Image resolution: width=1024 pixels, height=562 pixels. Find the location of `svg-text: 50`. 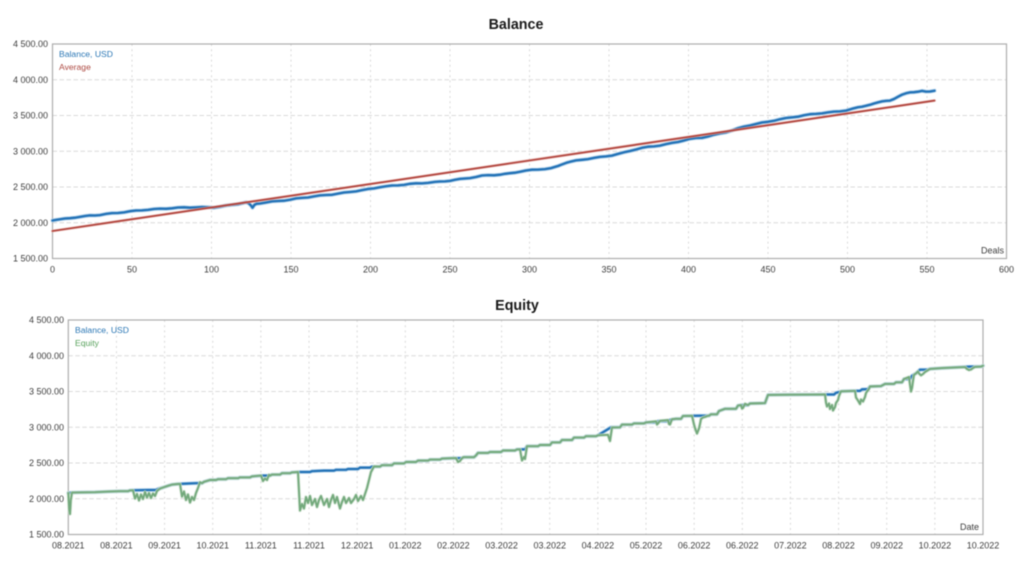

svg-text: 50 is located at coordinates (132, 270).